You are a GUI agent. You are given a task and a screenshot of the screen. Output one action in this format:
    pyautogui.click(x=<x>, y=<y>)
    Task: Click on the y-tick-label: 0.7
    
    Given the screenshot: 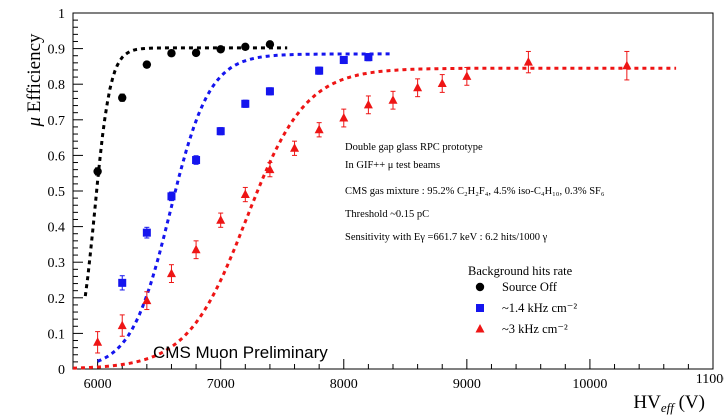 What is the action you would take?
    pyautogui.click(x=57, y=121)
    